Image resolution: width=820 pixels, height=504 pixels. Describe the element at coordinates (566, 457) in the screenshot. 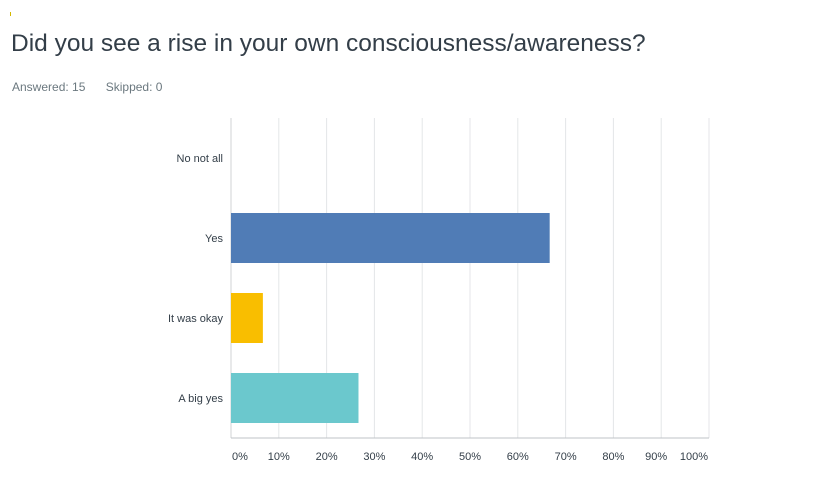

I see `x-tick-label: 70%` at that location.